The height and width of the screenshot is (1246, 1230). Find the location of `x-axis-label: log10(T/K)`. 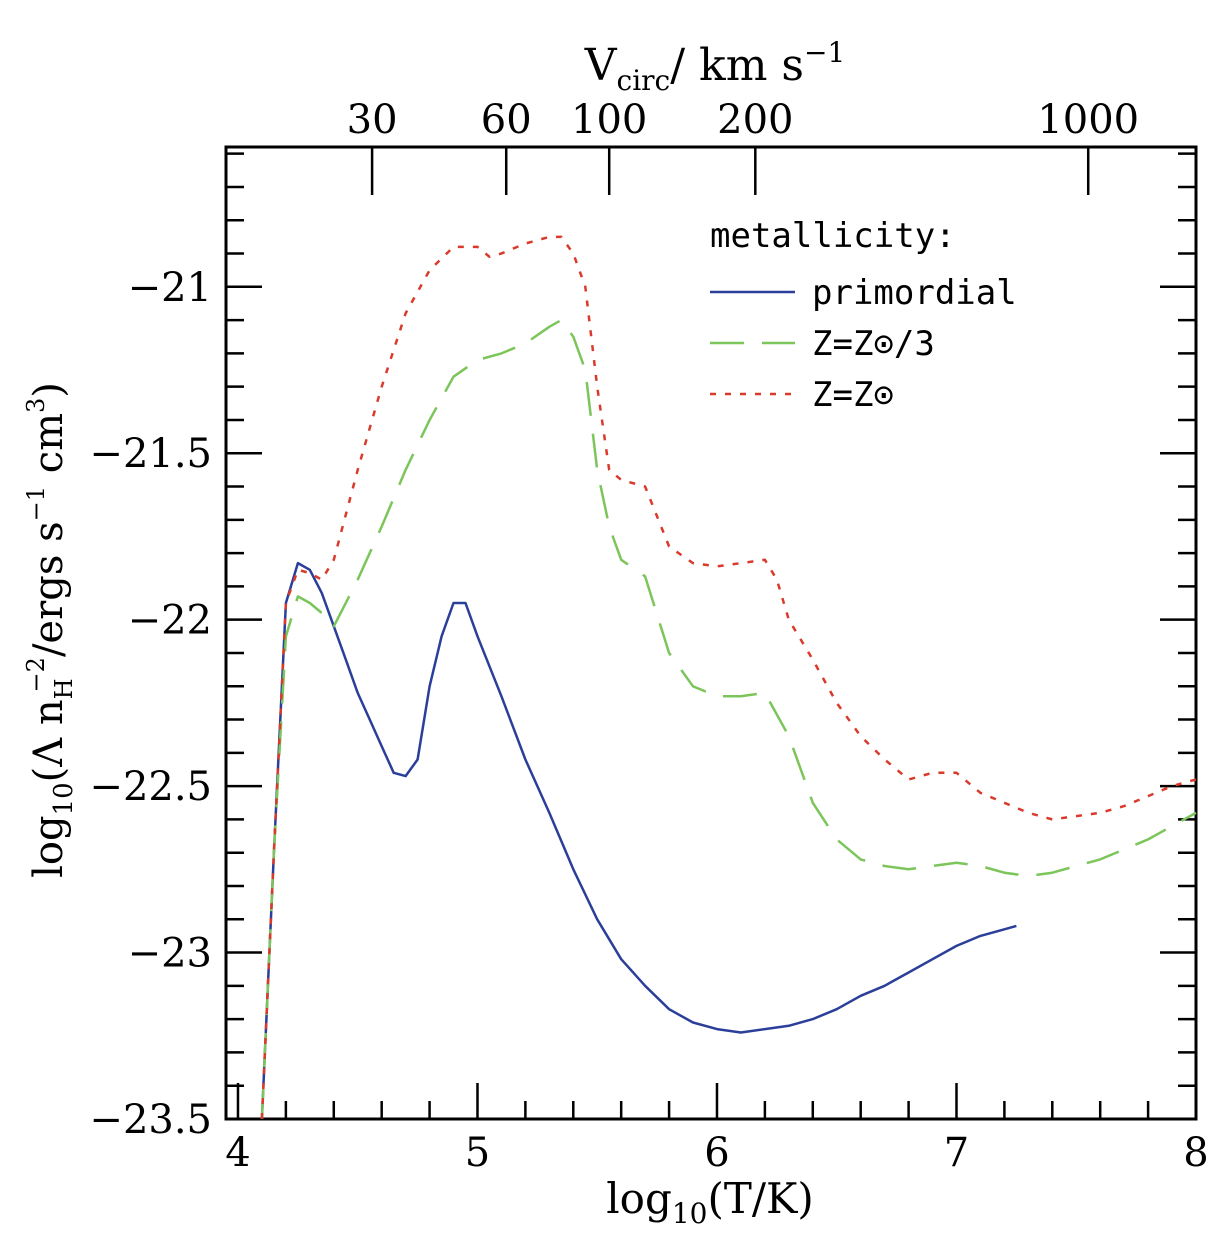

x-axis-label: log10(T/K) is located at coordinates (710, 1202).